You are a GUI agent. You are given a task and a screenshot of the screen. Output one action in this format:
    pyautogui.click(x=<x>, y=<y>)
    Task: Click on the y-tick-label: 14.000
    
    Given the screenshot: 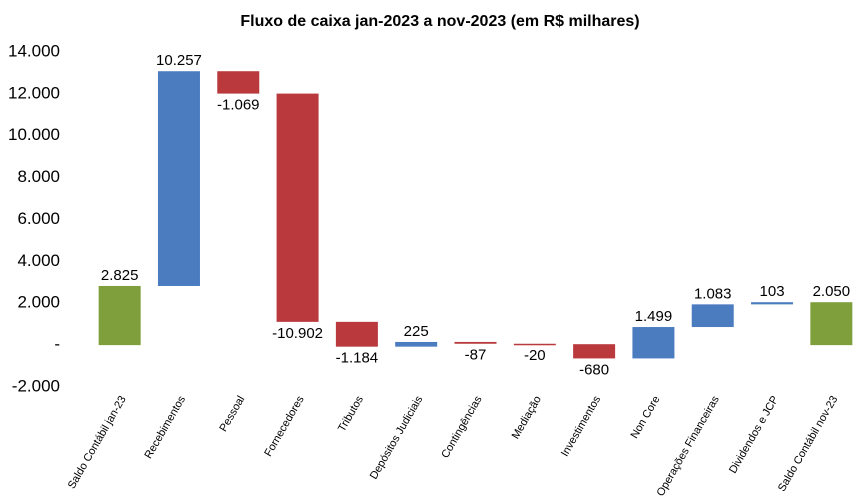 What is the action you would take?
    pyautogui.click(x=34, y=50)
    